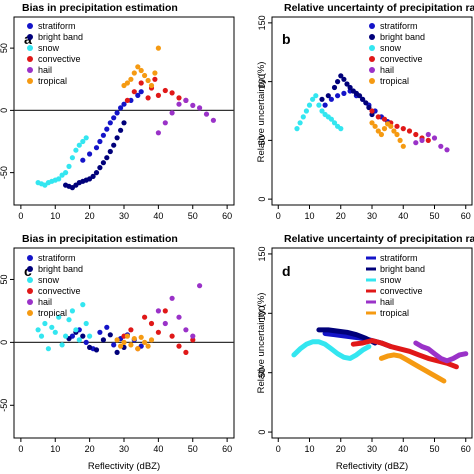 The height and width of the screenshot is (474, 474). I want to click on panel-a-ytick-label: 0, so click(4, 110).